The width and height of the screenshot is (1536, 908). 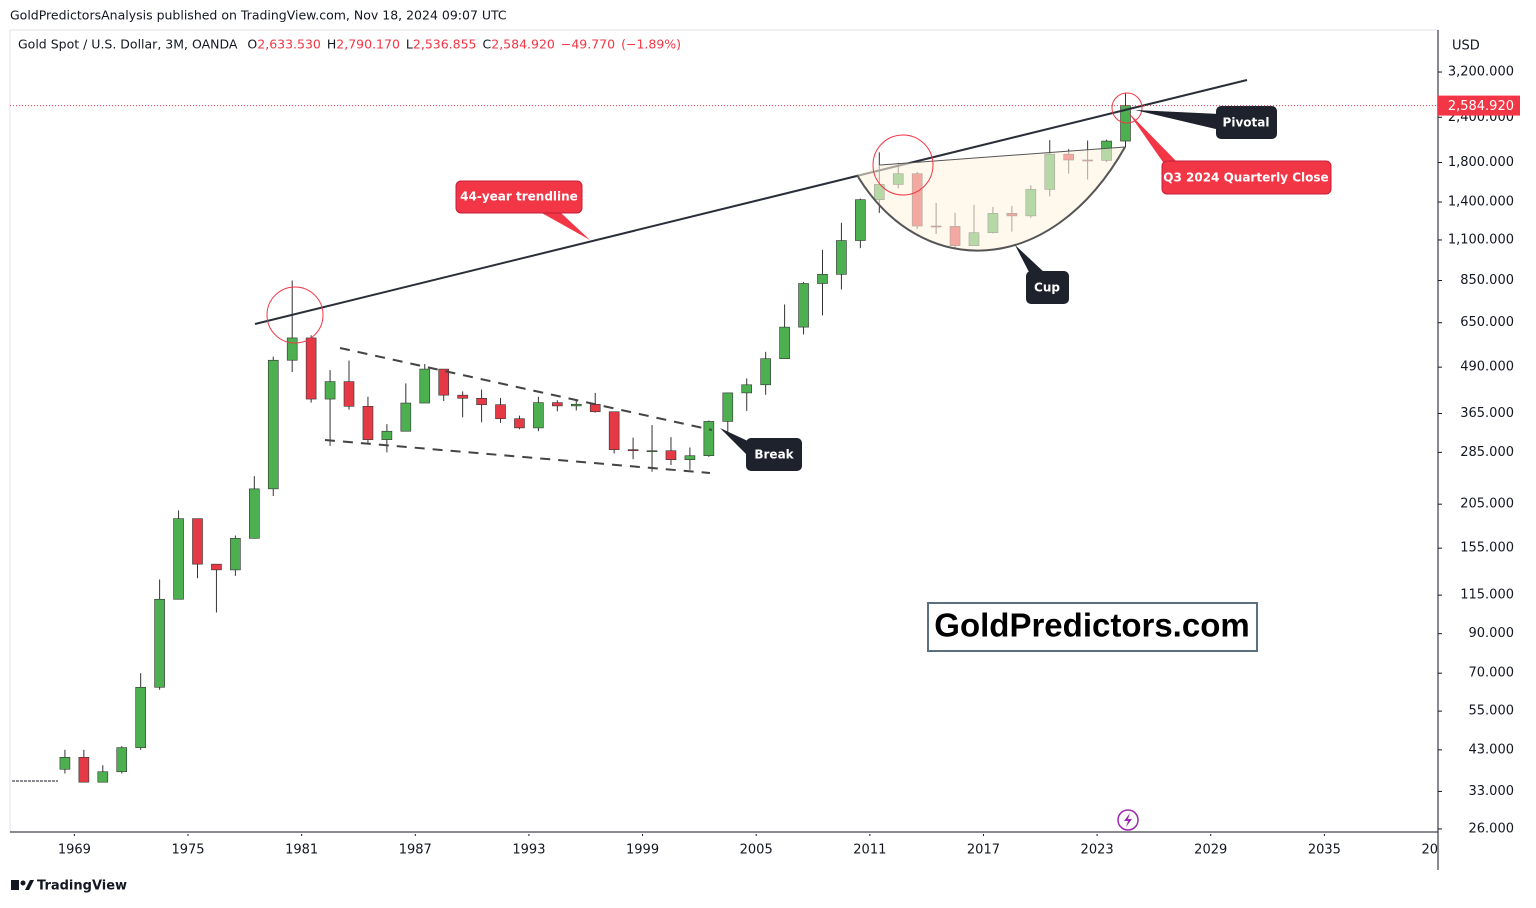 I want to click on last-price-tag, so click(x=1479, y=105).